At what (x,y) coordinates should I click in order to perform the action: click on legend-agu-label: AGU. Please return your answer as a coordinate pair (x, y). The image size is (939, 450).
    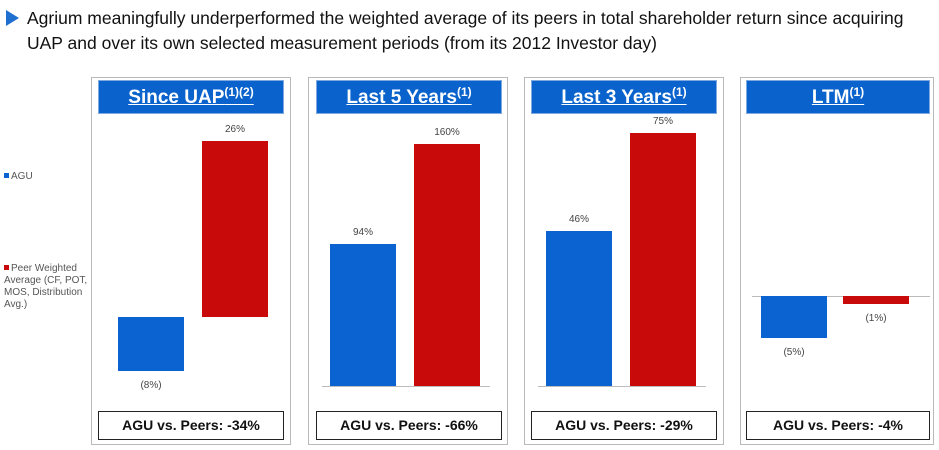
    Looking at the image, I should click on (22, 176).